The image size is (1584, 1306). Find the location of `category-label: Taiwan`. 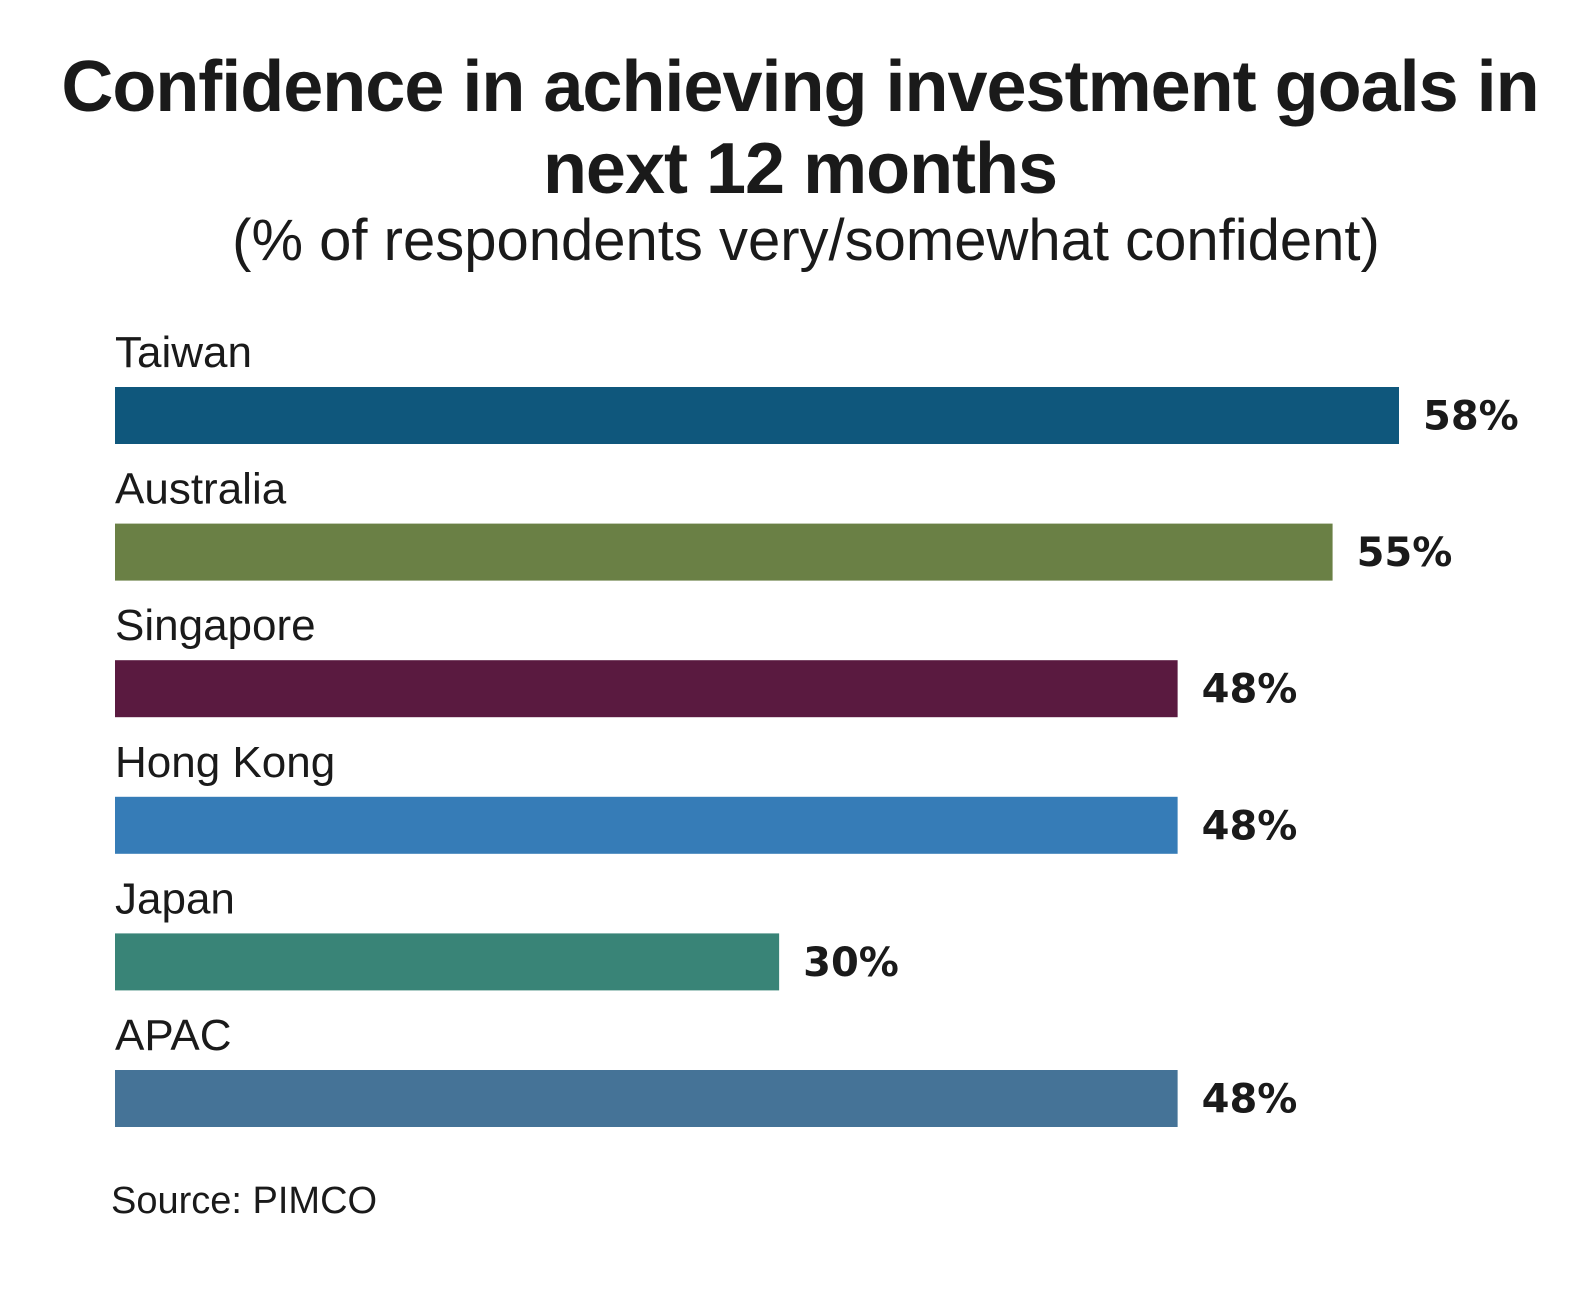

category-label: Taiwan is located at coordinates (183, 352).